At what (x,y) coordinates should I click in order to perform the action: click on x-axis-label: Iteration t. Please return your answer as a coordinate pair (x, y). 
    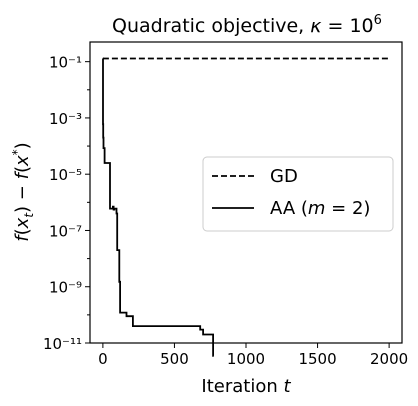
    Looking at the image, I should click on (246, 386).